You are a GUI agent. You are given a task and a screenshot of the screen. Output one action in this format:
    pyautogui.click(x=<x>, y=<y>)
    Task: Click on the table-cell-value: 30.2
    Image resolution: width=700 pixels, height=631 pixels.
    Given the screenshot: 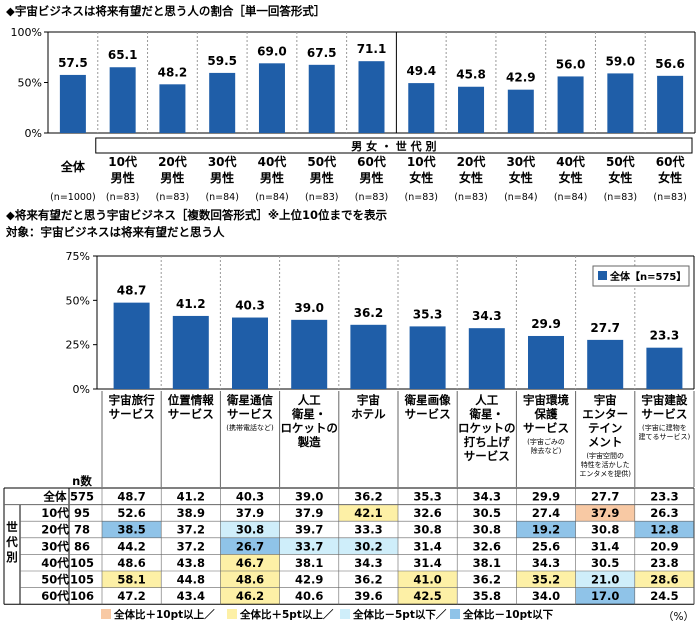 What is the action you would take?
    pyautogui.click(x=368, y=546)
    